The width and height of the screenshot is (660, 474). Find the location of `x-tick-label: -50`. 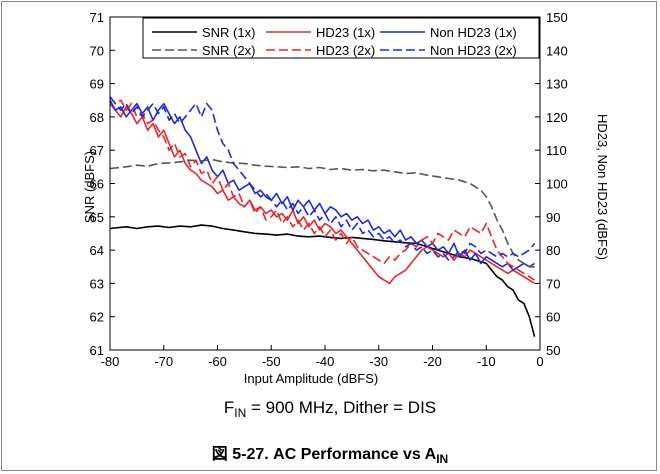

x-tick-label: -50 is located at coordinates (271, 361).